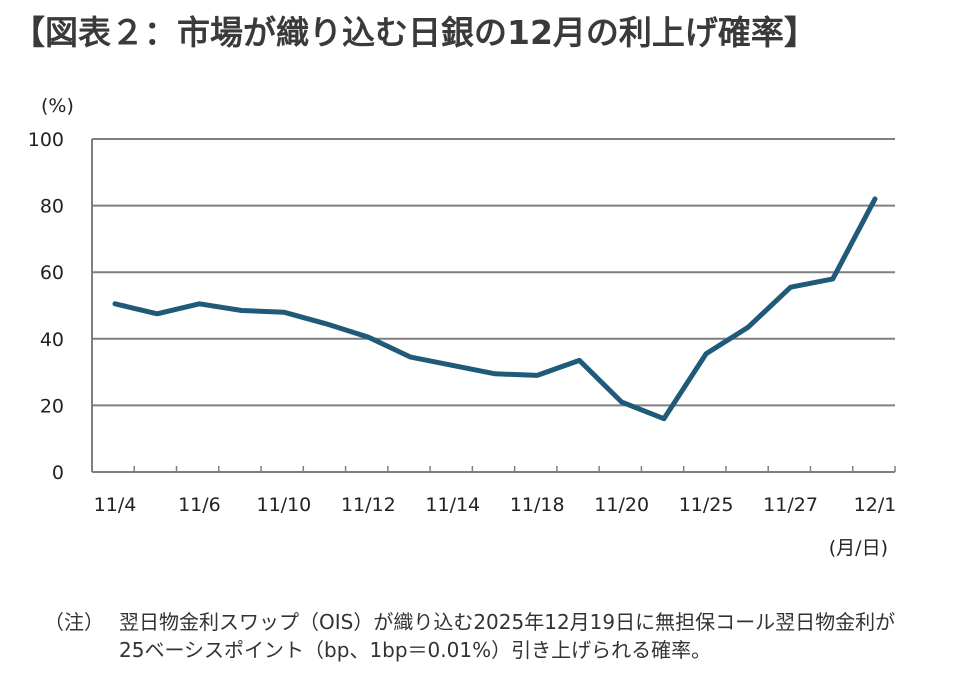  Describe the element at coordinates (52, 340) in the screenshot. I see `y-tick-label: 40` at that location.